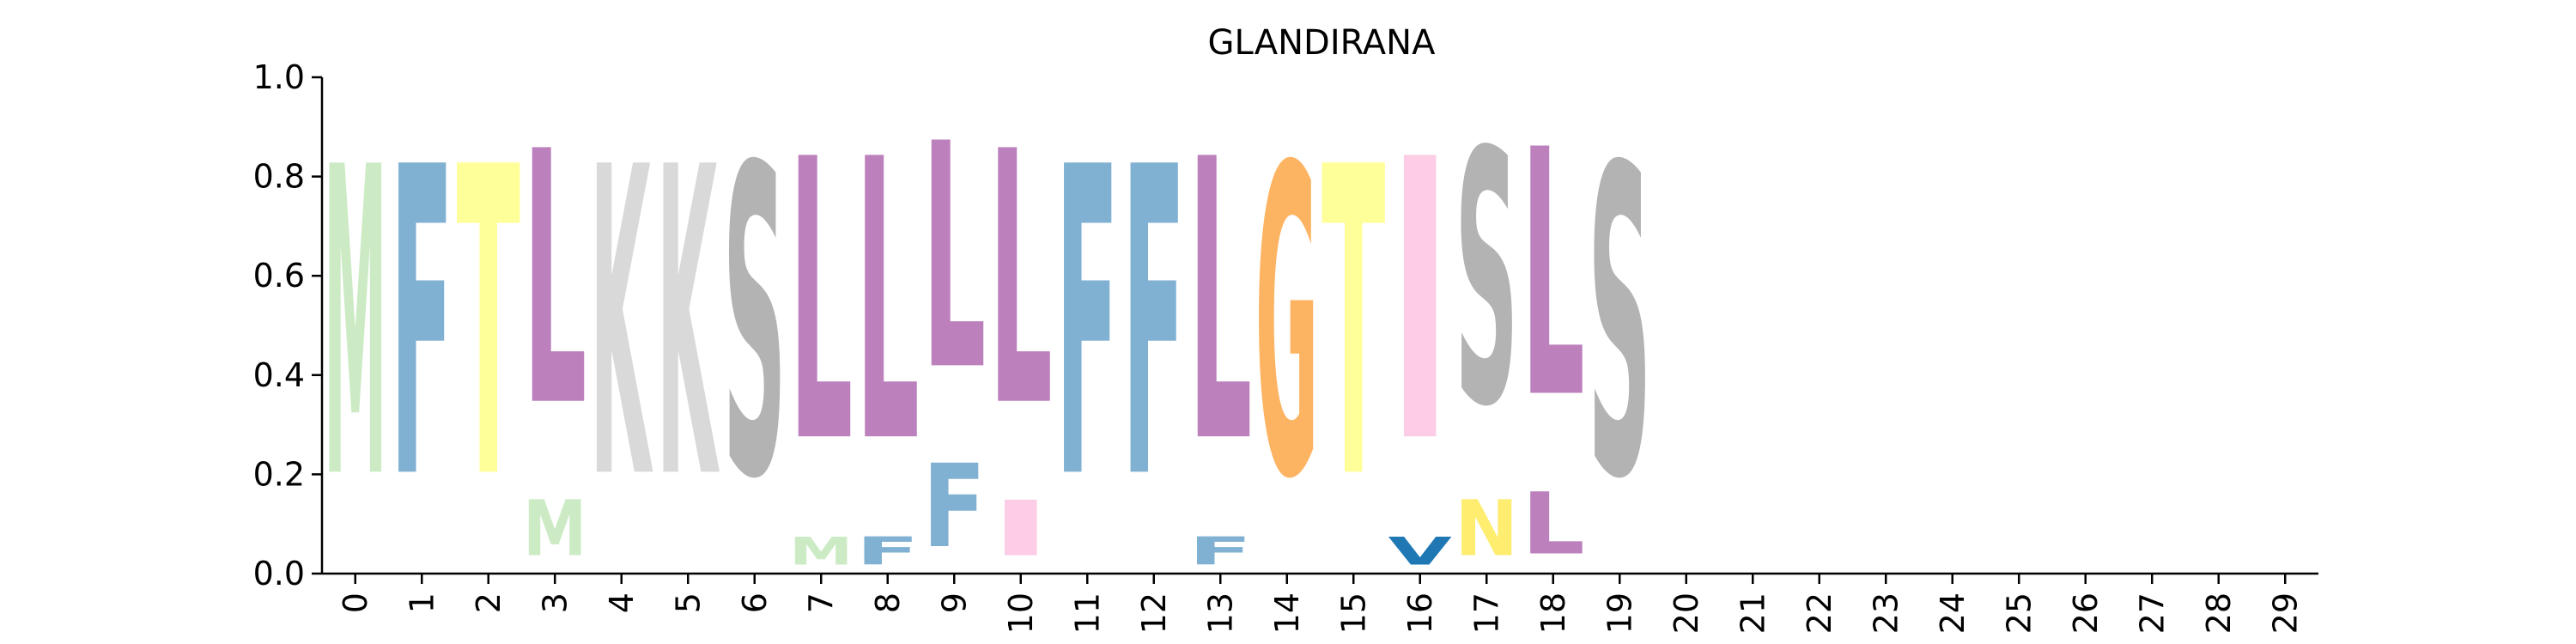  I want to click on x-tick-label: 20, so click(1686, 613).